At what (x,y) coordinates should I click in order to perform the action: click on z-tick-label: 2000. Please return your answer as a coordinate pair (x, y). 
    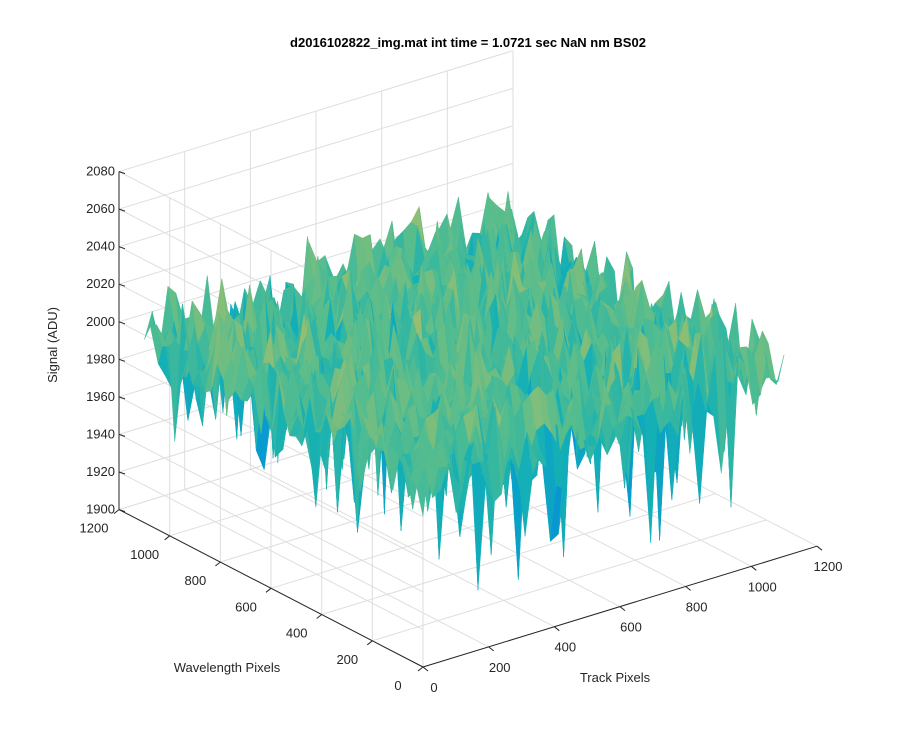
    Looking at the image, I should click on (100, 321).